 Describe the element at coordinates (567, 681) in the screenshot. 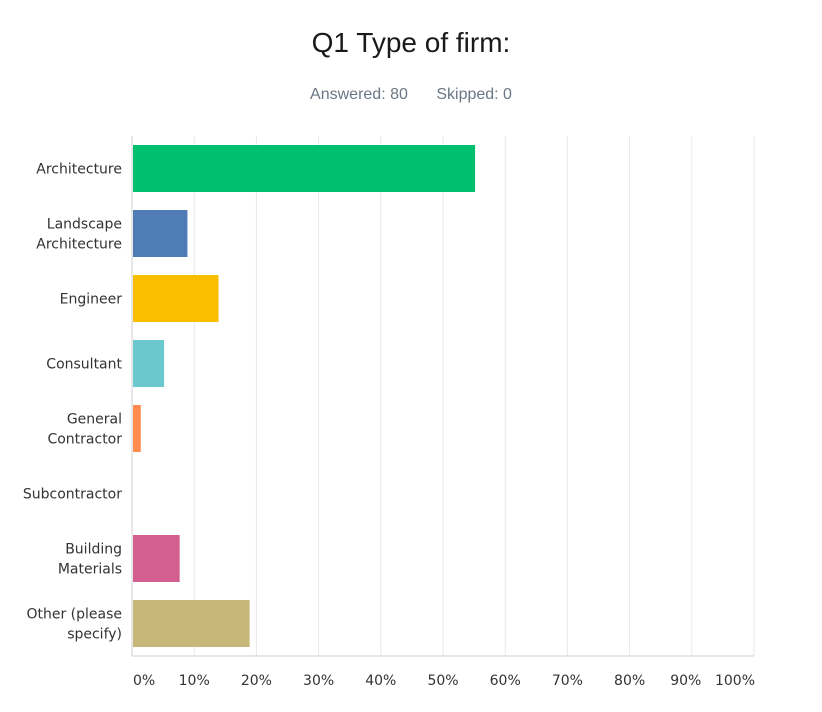

I see `tick-label: 70%` at that location.